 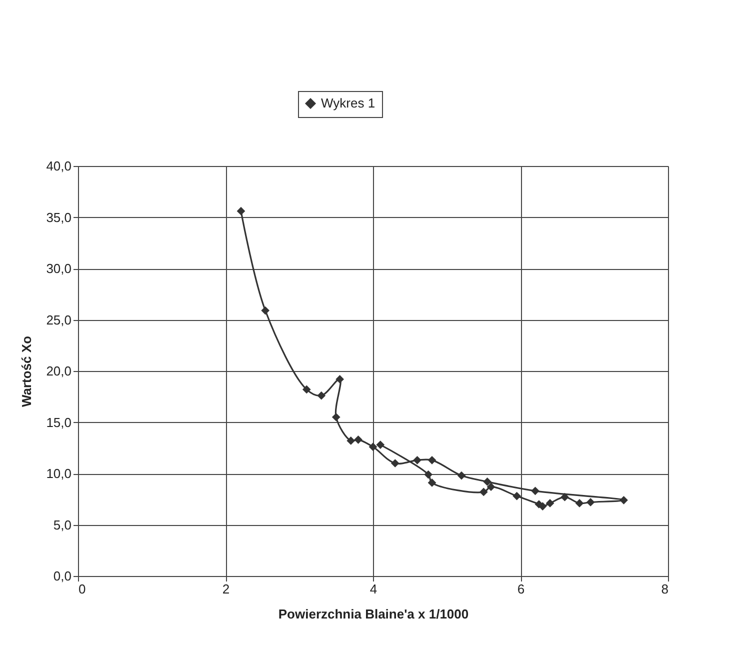 I want to click on y-tick-label: 30,0, so click(x=59, y=268).